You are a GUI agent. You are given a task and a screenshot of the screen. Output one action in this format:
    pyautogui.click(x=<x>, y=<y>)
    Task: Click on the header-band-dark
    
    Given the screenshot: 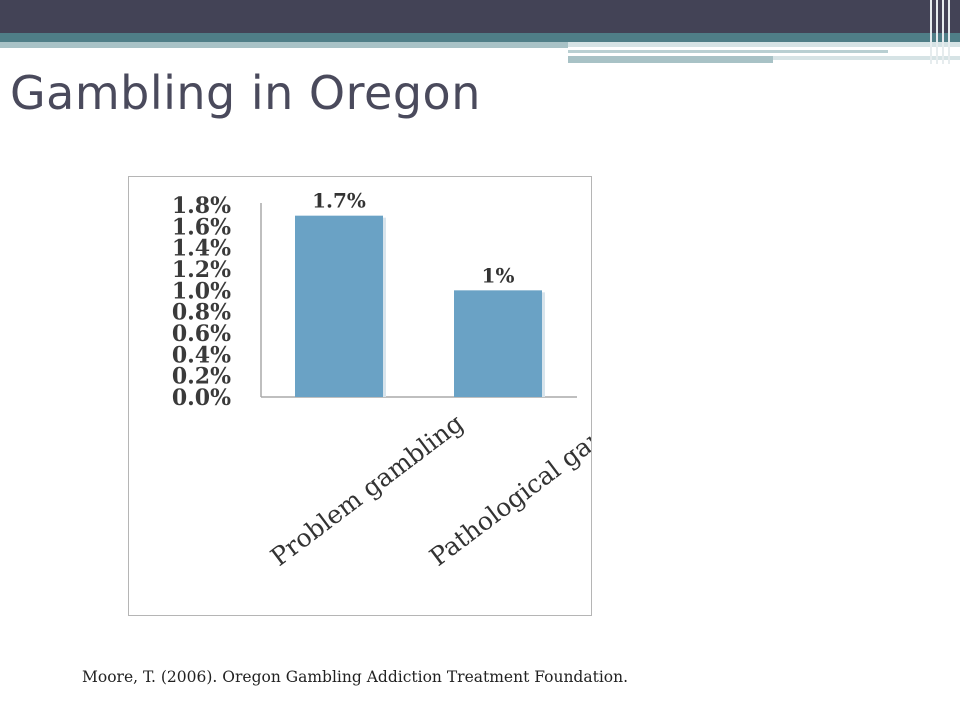 What is the action you would take?
    pyautogui.click(x=480, y=16)
    